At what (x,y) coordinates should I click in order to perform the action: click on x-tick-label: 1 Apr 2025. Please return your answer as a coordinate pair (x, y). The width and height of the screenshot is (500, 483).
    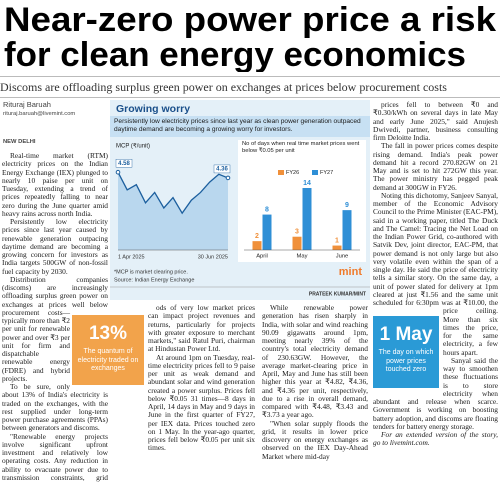
    Looking at the image, I should click on (131, 257).